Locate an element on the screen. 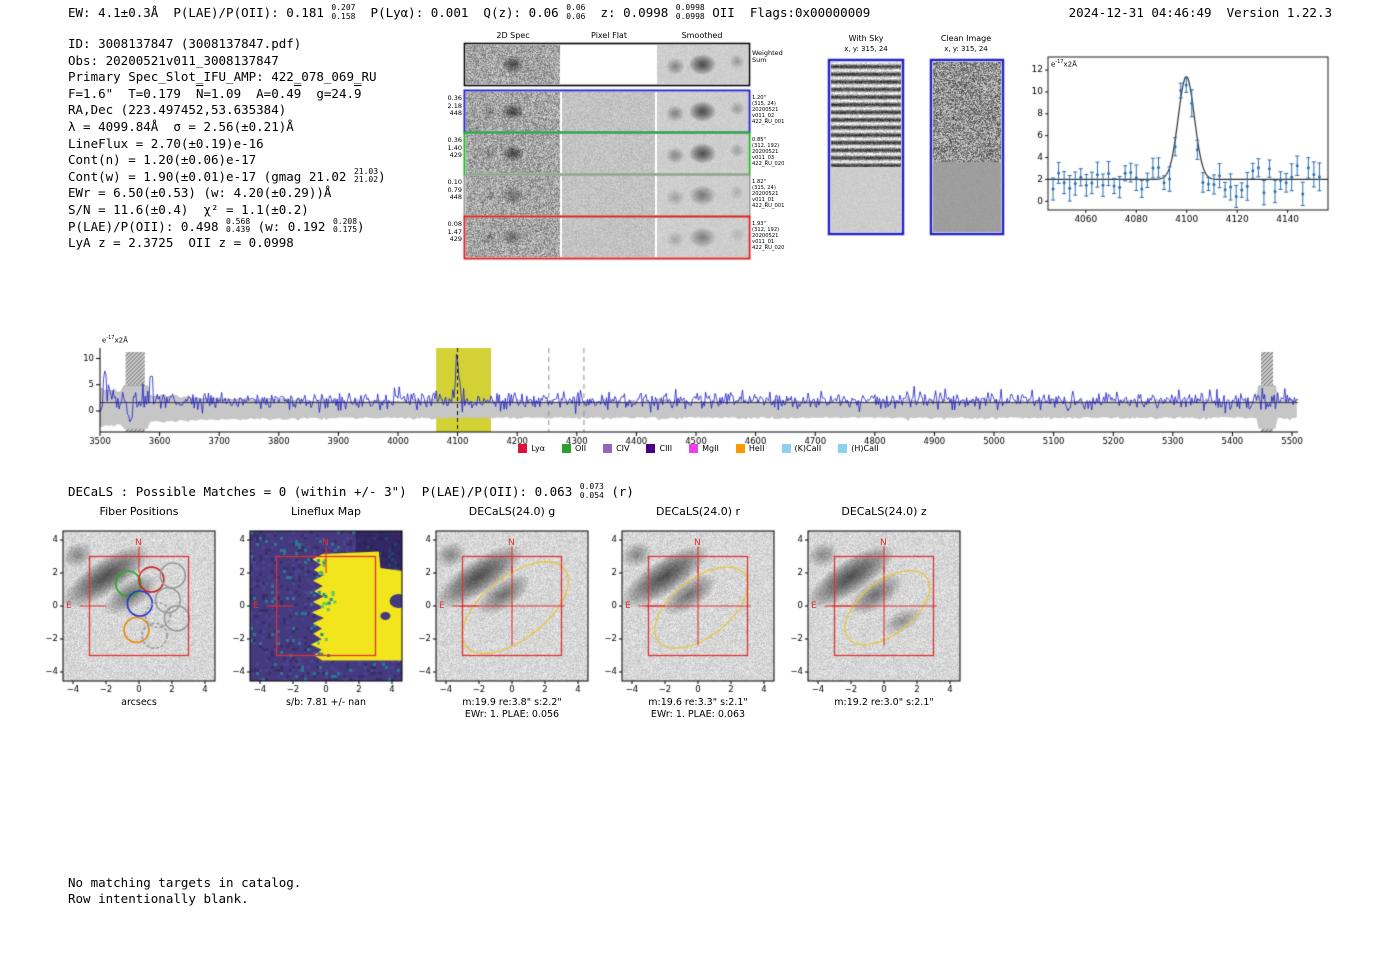 The width and height of the screenshot is (1400, 953). spectrum-legend: Lyα OII CIV CIII MgII HeII (K)CaII (H)CaII is located at coordinates (698, 448).